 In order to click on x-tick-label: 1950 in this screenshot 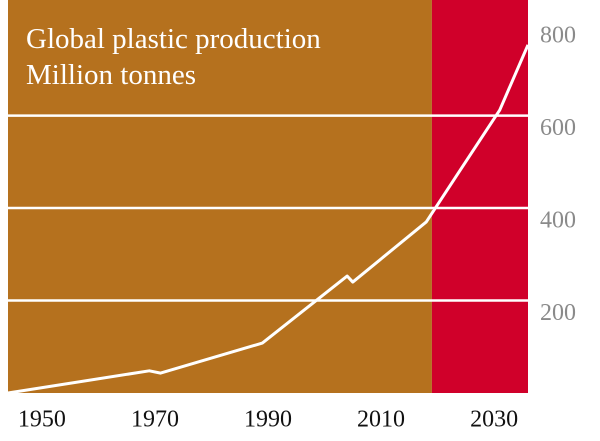, I will do `click(42, 420)`.